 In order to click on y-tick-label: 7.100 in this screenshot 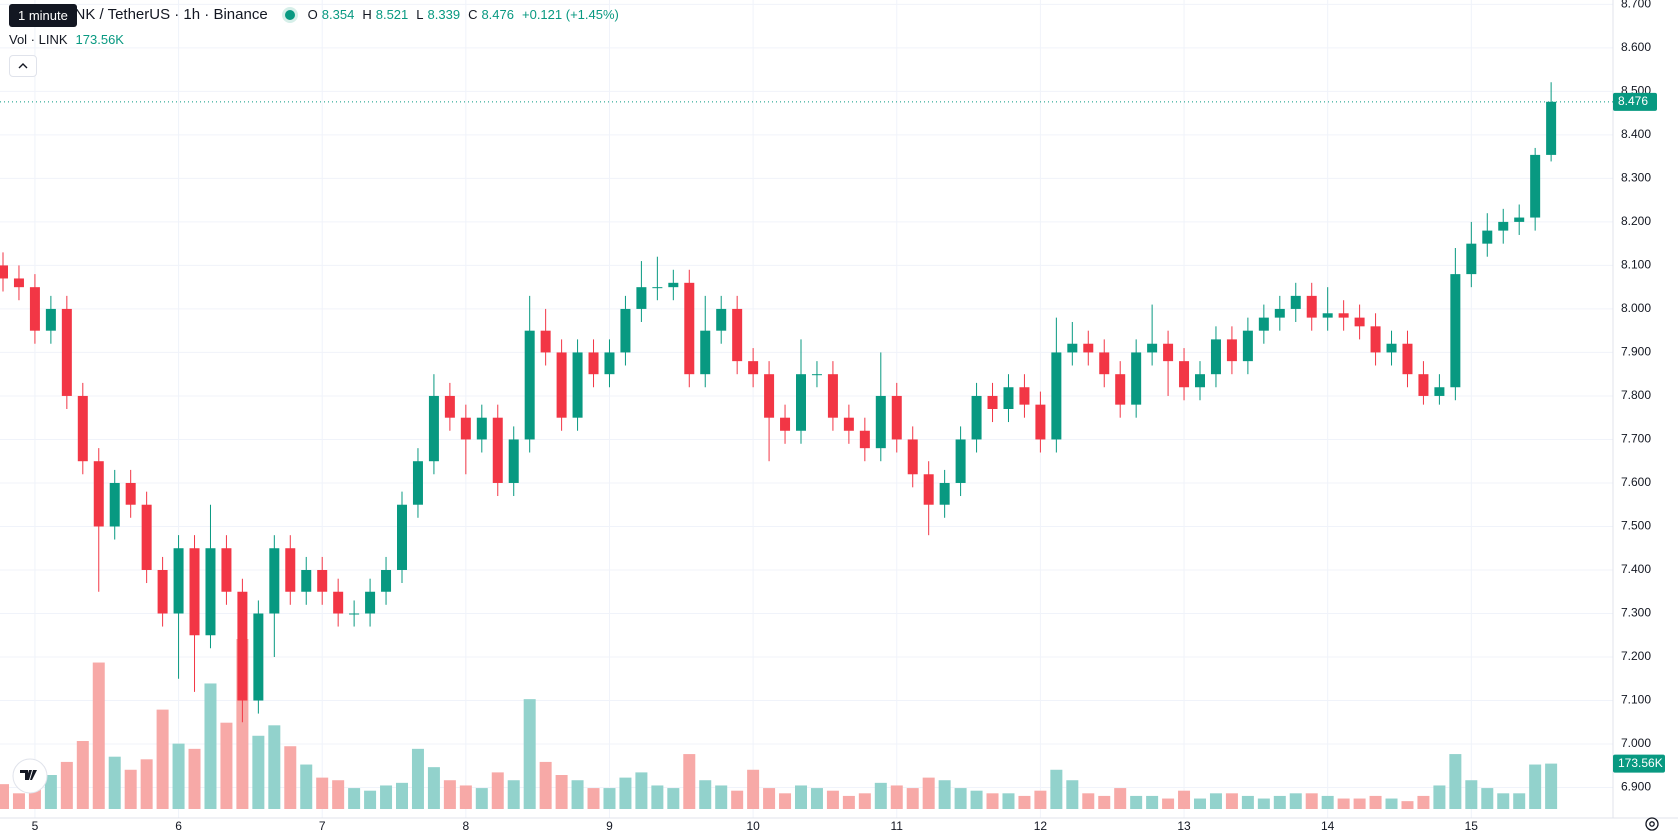, I will do `click(1636, 700)`.